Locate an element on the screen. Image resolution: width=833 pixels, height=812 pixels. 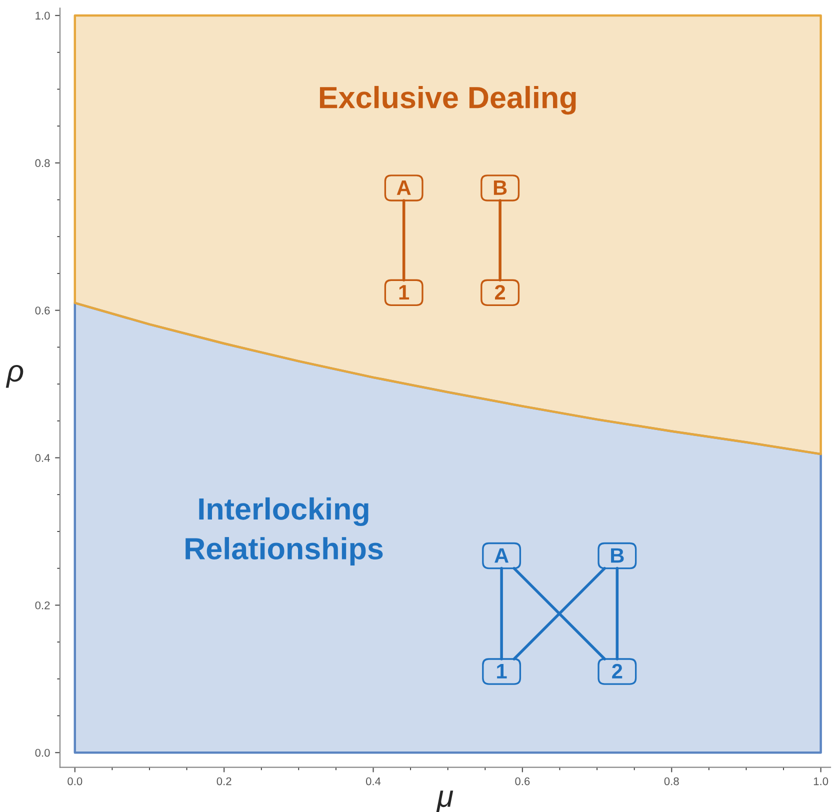
annotation: Interlocking Relationships is located at coordinates (284, 531).